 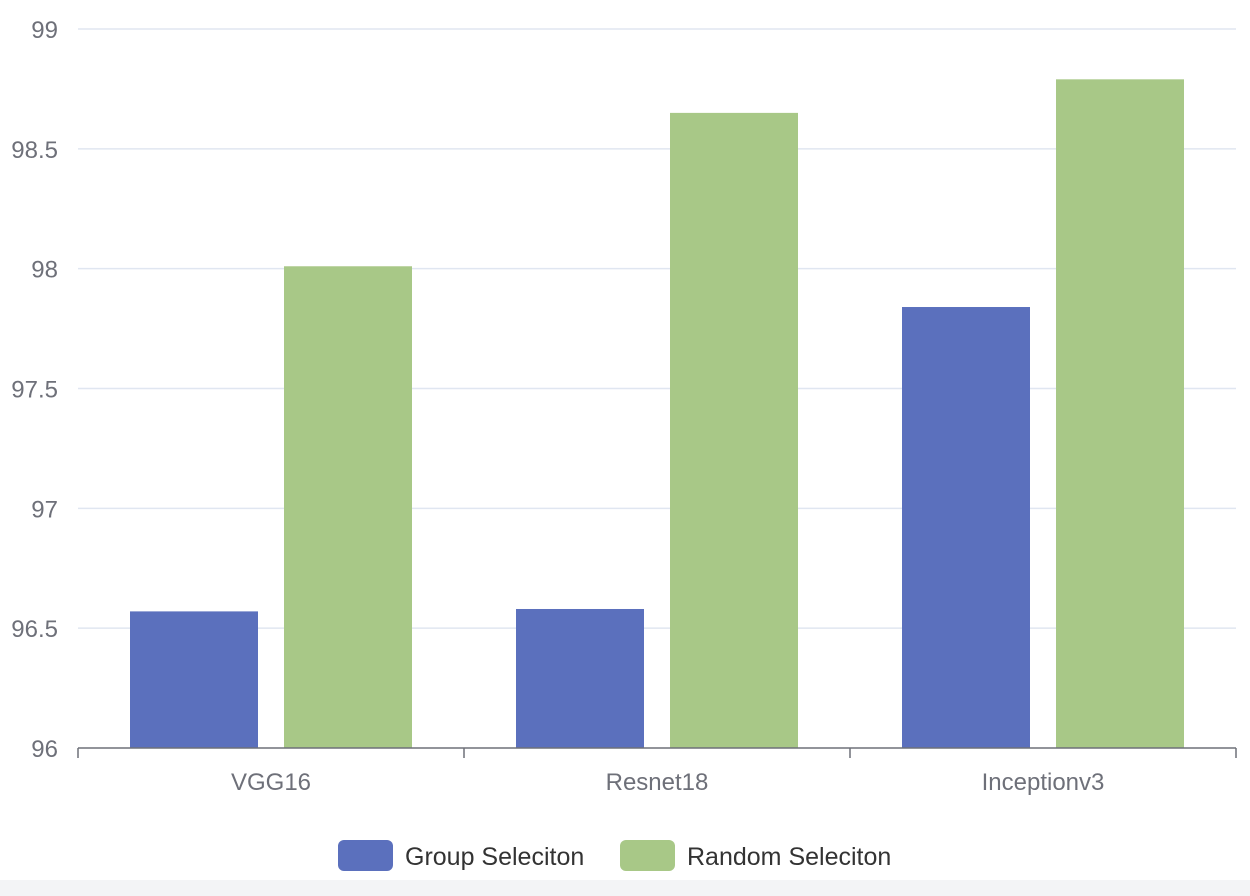 What do you see at coordinates (44, 749) in the screenshot?
I see `y-tick-label: 96` at bounding box center [44, 749].